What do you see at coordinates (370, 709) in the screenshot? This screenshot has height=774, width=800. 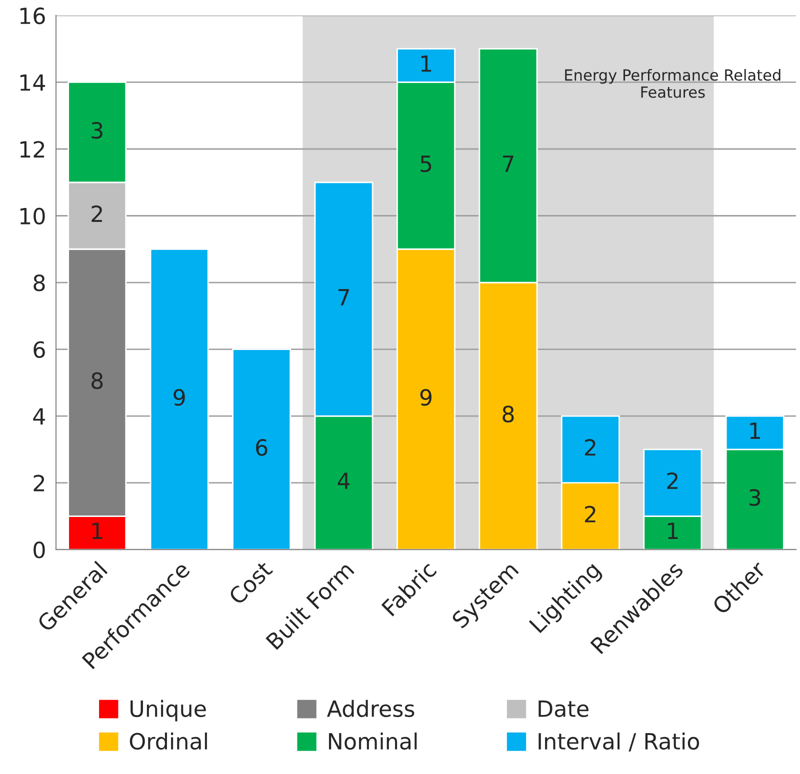 I see `legend-label: Address` at bounding box center [370, 709].